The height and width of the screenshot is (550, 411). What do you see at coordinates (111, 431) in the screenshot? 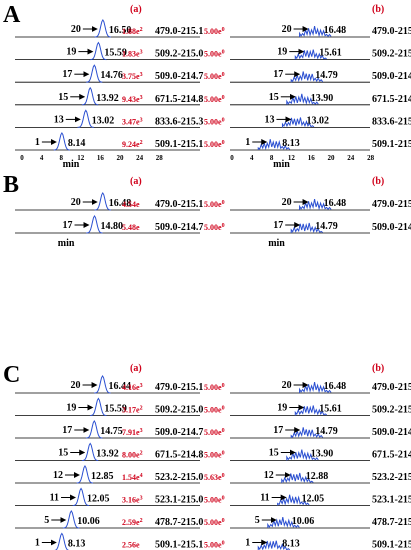
I see `retention-time: 14.75` at bounding box center [111, 431].